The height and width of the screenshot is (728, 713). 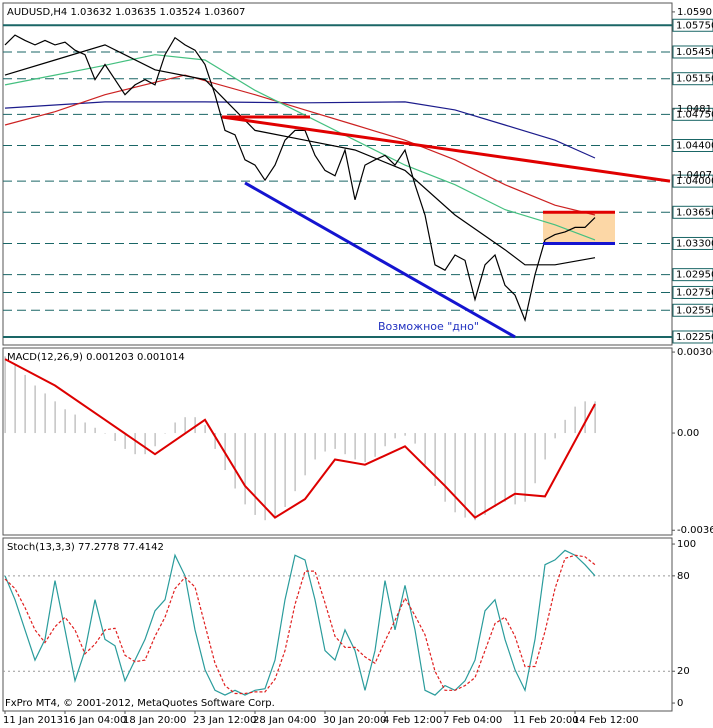 I want to click on x-tick-label: 18 Jan 20:00, so click(x=154, y=720).